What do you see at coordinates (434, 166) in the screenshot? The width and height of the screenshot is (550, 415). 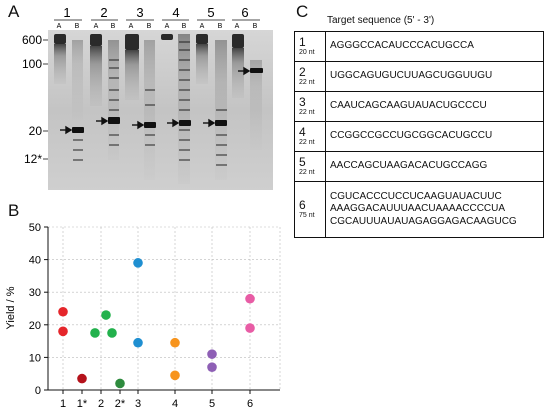 I see `sequence-cell: AACCAGCUAAGACACUGCCAGG` at bounding box center [434, 166].